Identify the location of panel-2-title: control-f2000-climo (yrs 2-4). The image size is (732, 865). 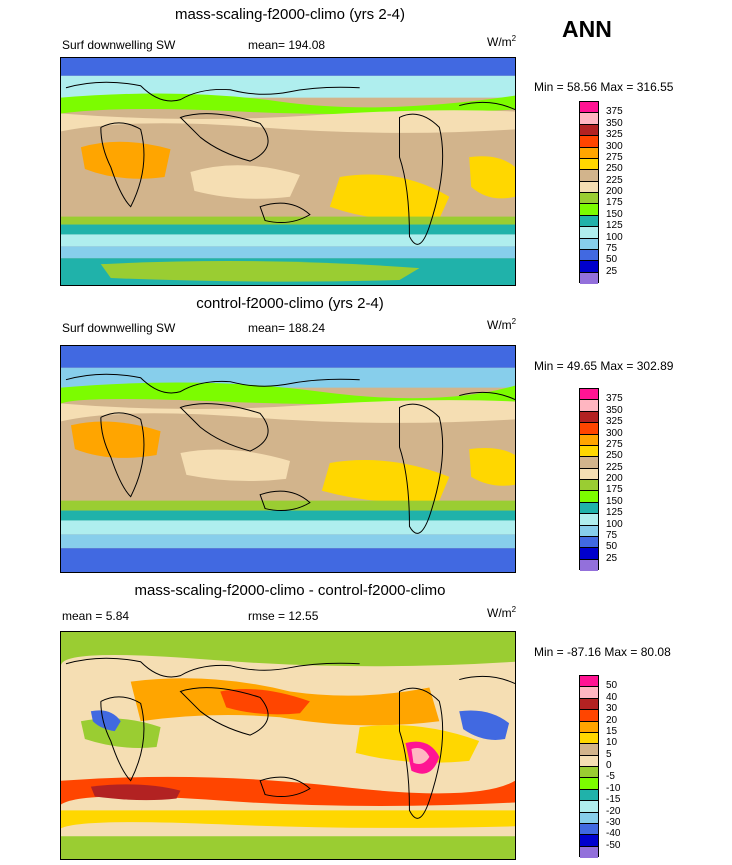
(290, 303).